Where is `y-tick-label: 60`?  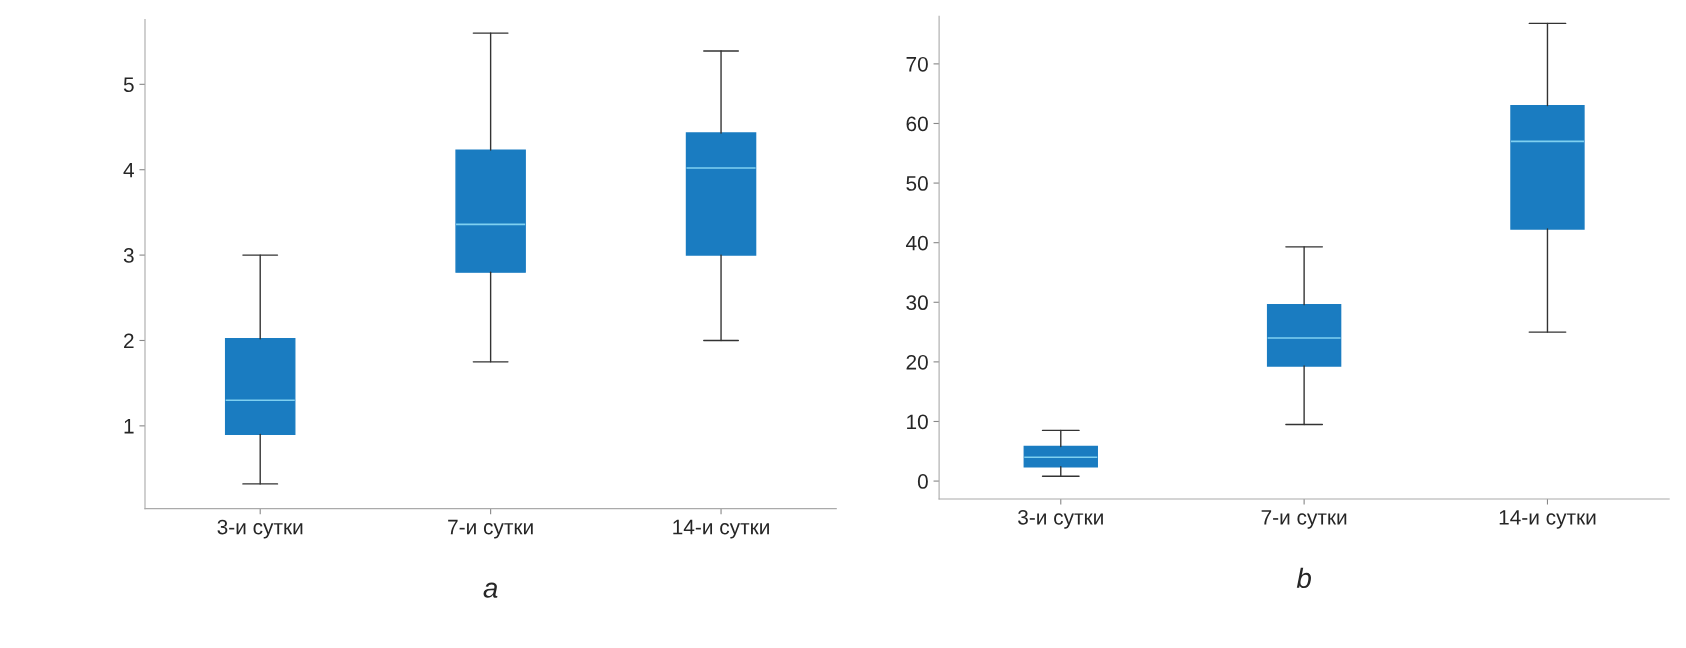 y-tick-label: 60 is located at coordinates (917, 124).